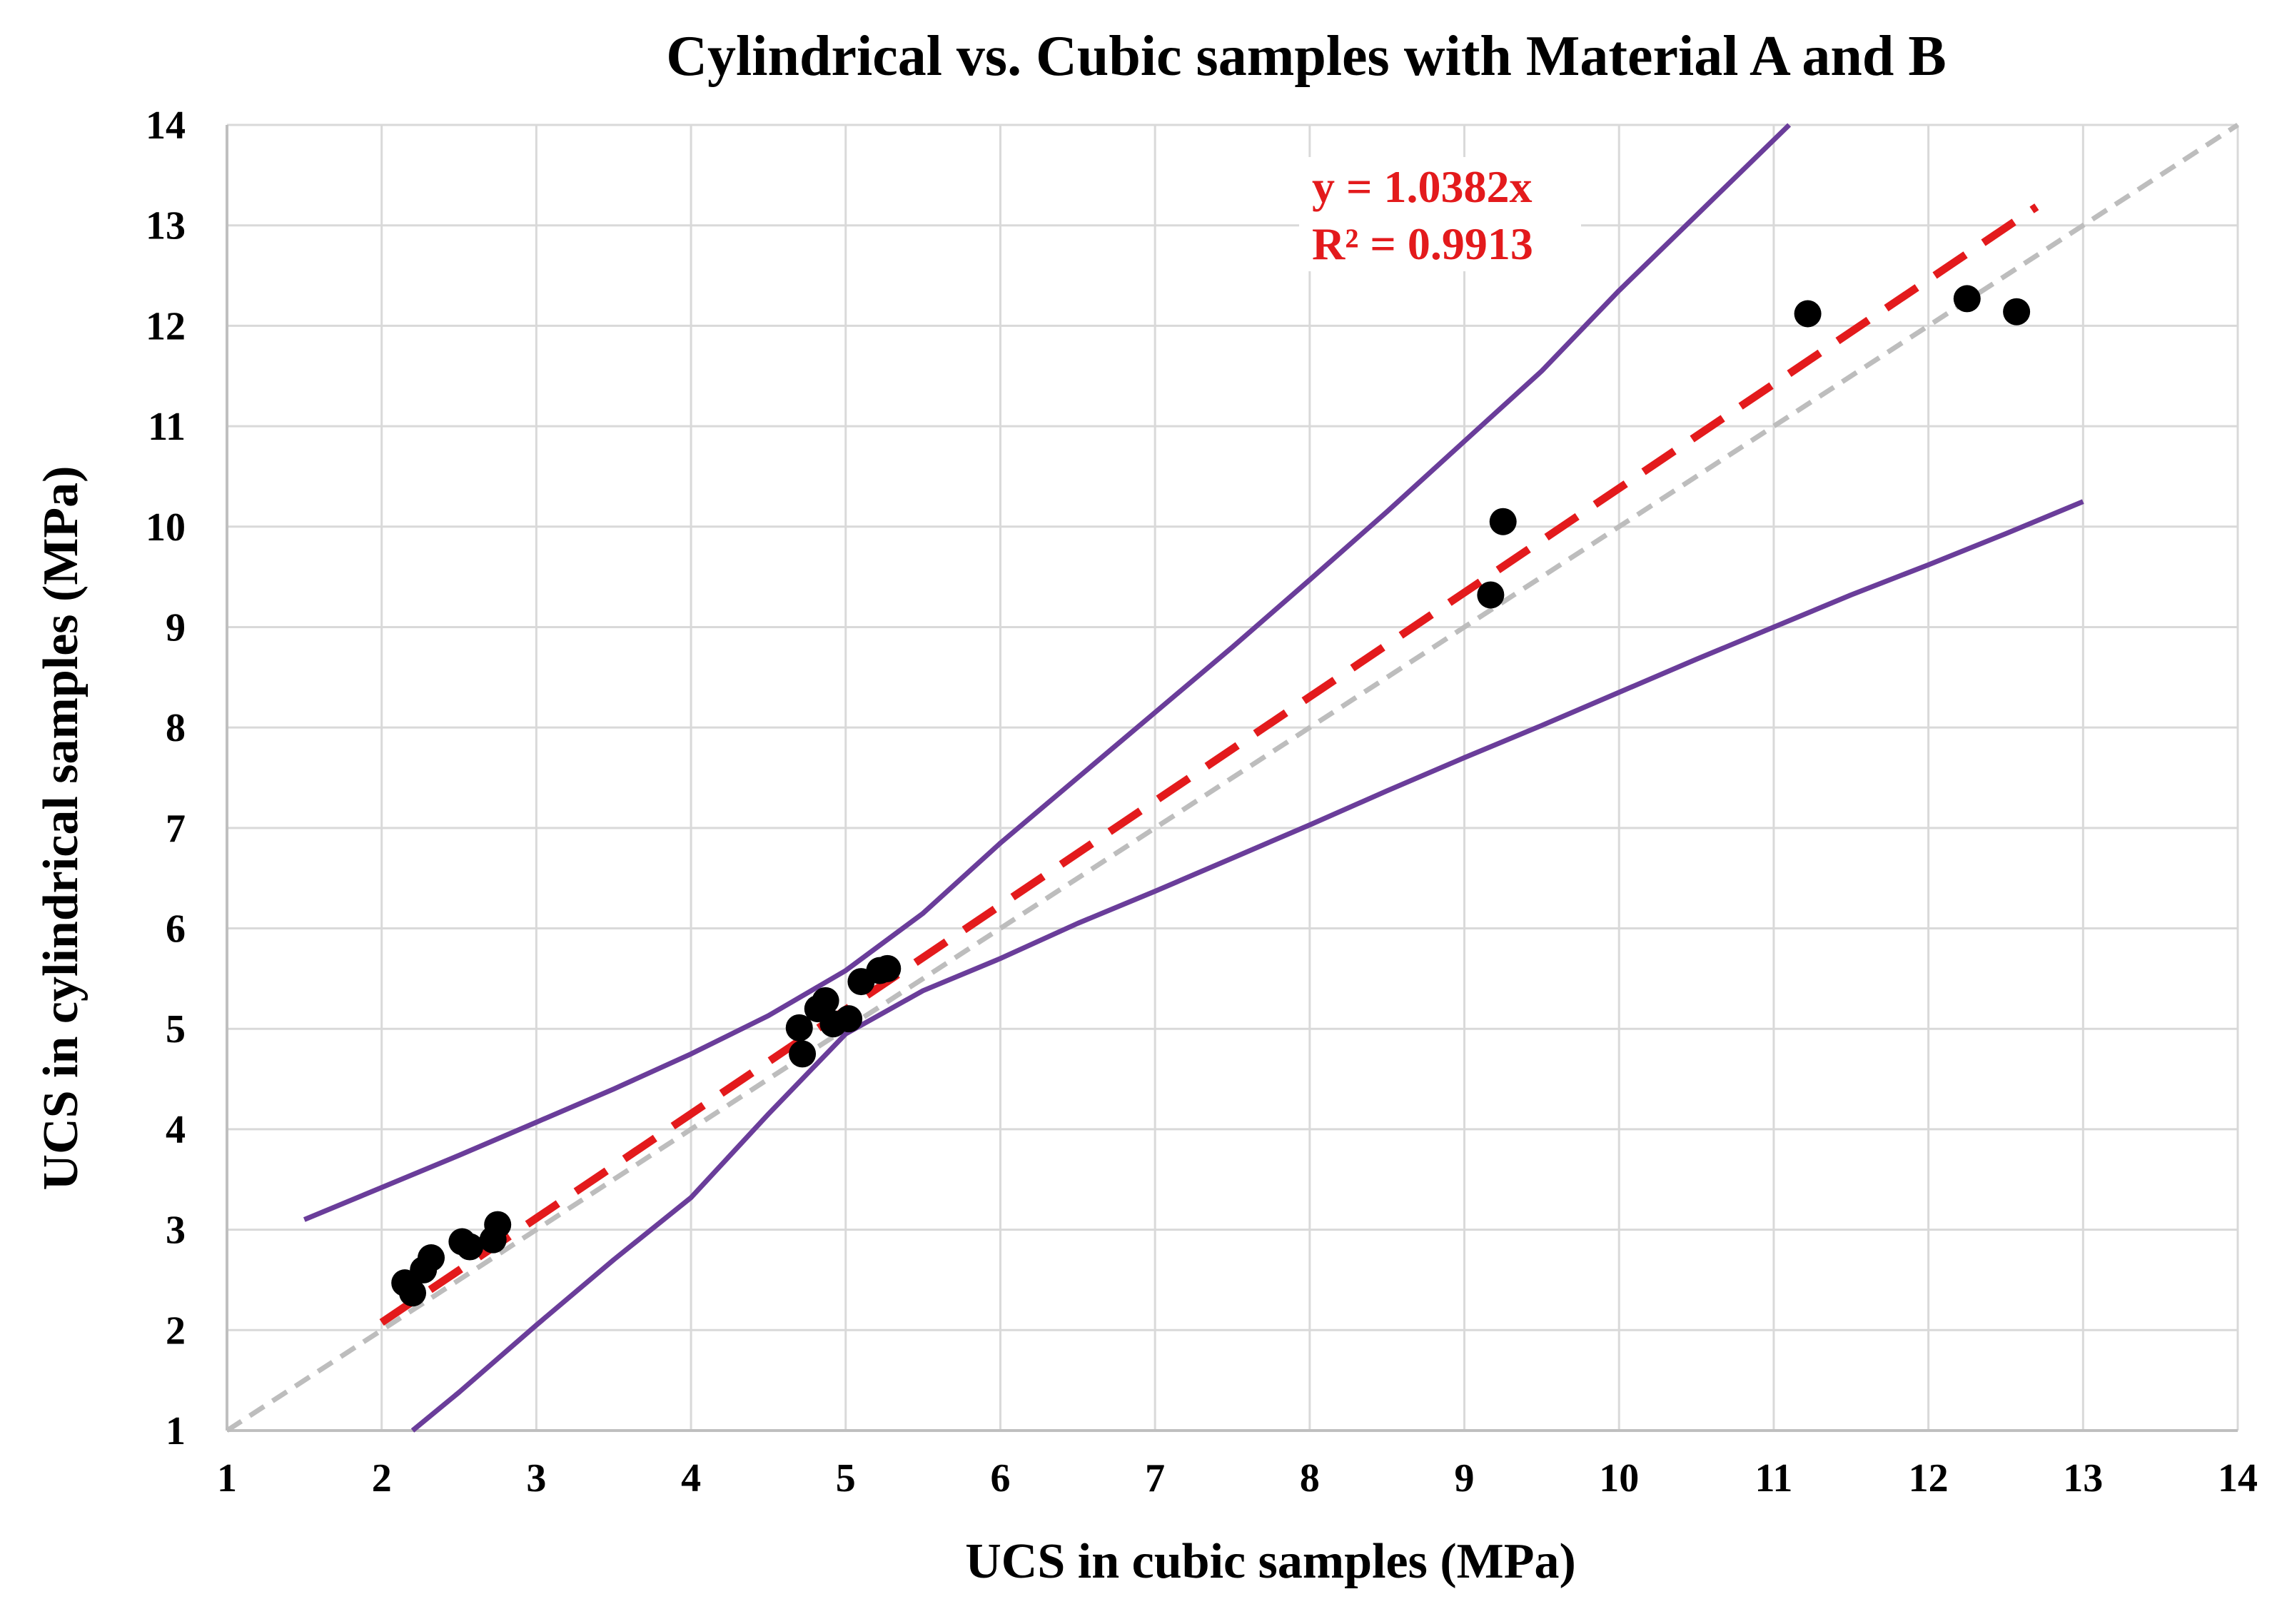 The image size is (2282, 1624). I want to click on y-tick-label-10: 10, so click(166, 527).